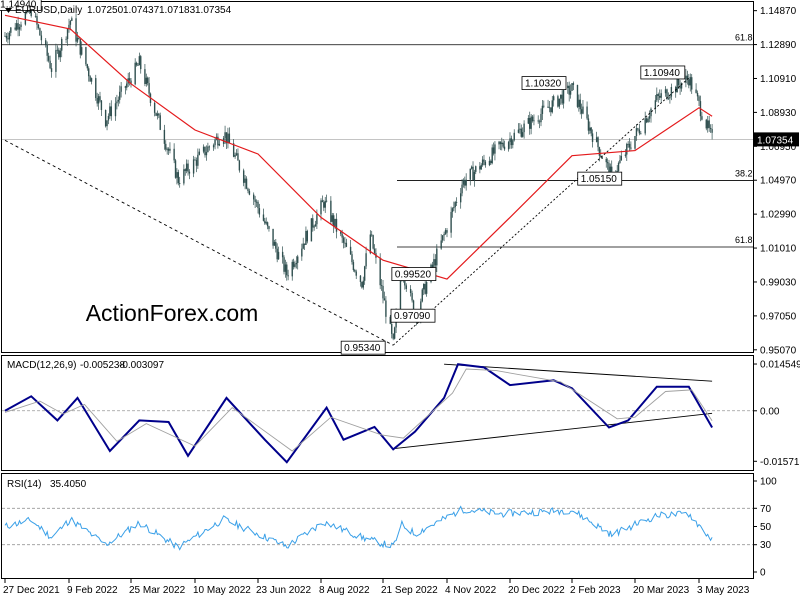  Describe the element at coordinates (544, 83) in the screenshot. I see `price-label-1-10320: 1.10320` at that location.